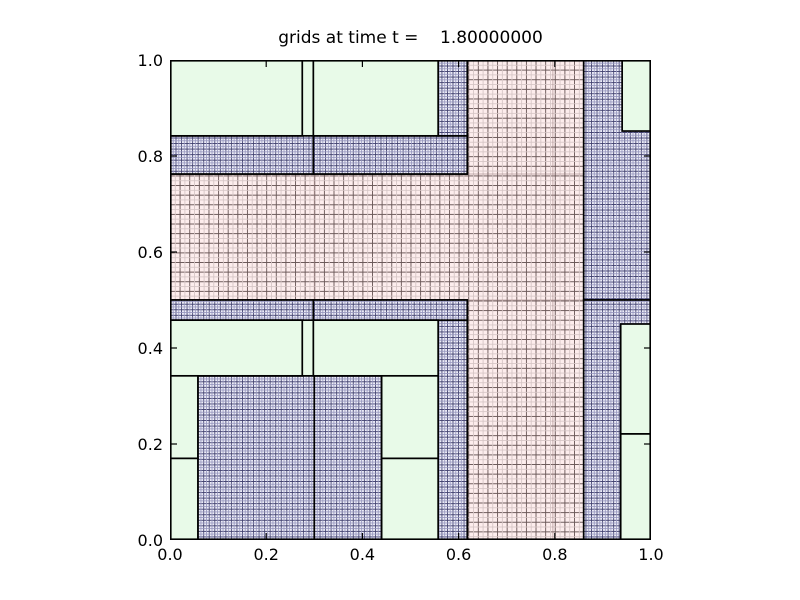 This screenshot has width=800, height=600. I want to click on plot-title: grids at time t = 1.80000000, so click(410, 38).